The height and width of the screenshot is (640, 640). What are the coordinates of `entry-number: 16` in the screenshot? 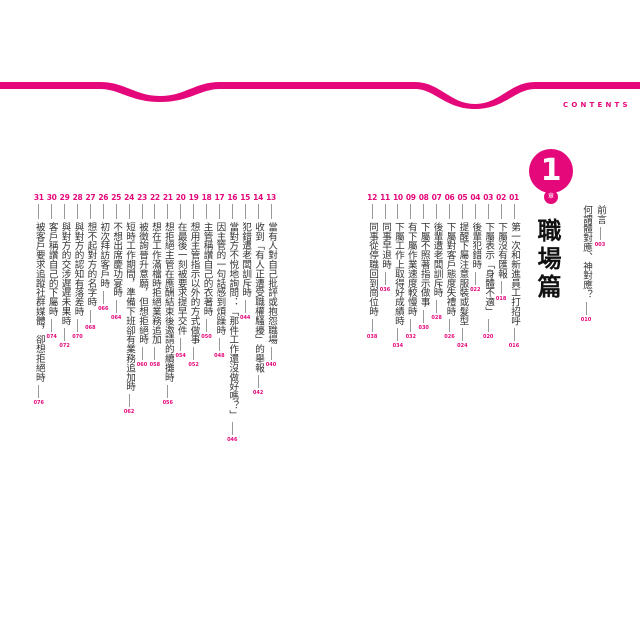 It's located at (232, 197).